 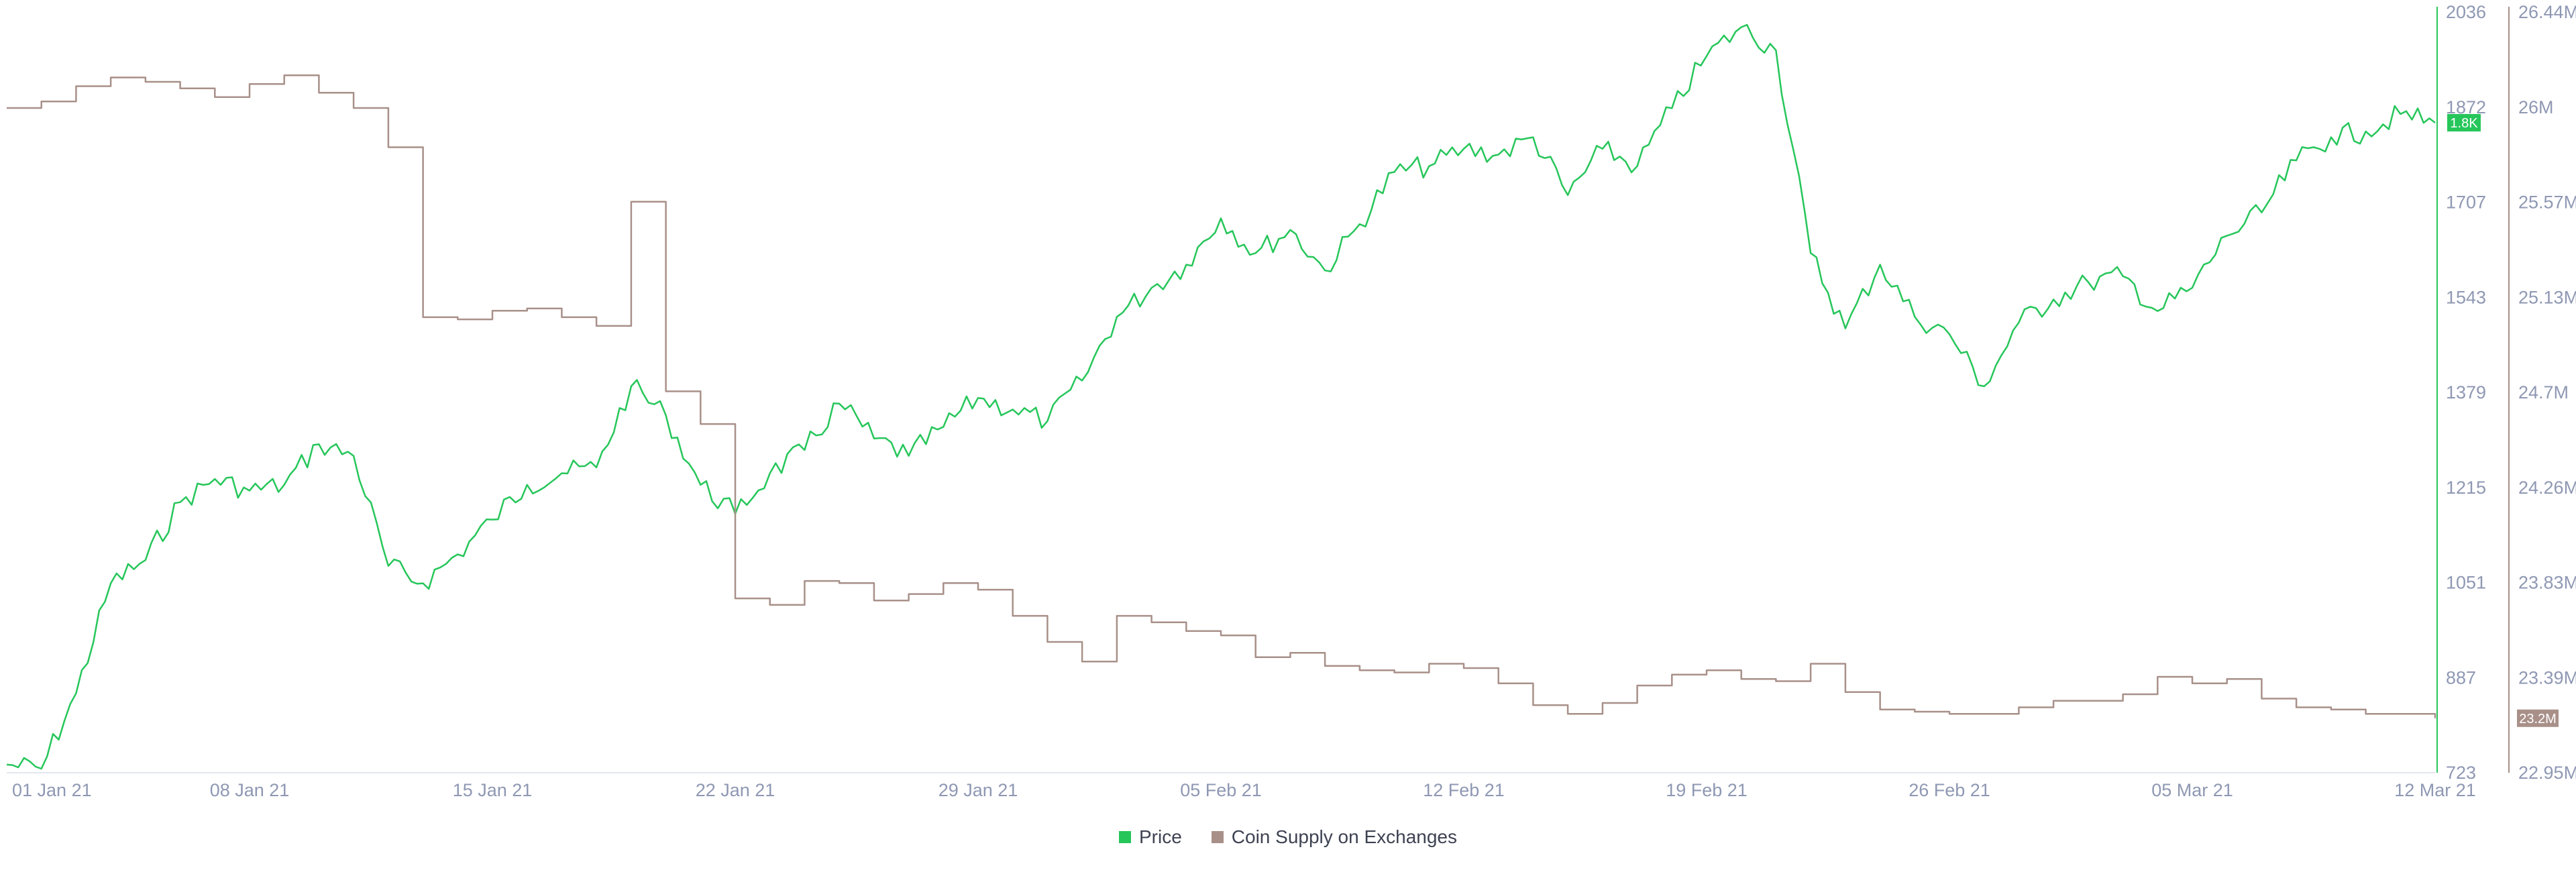 I want to click on price-current-value: 1.8K, so click(x=2464, y=123).